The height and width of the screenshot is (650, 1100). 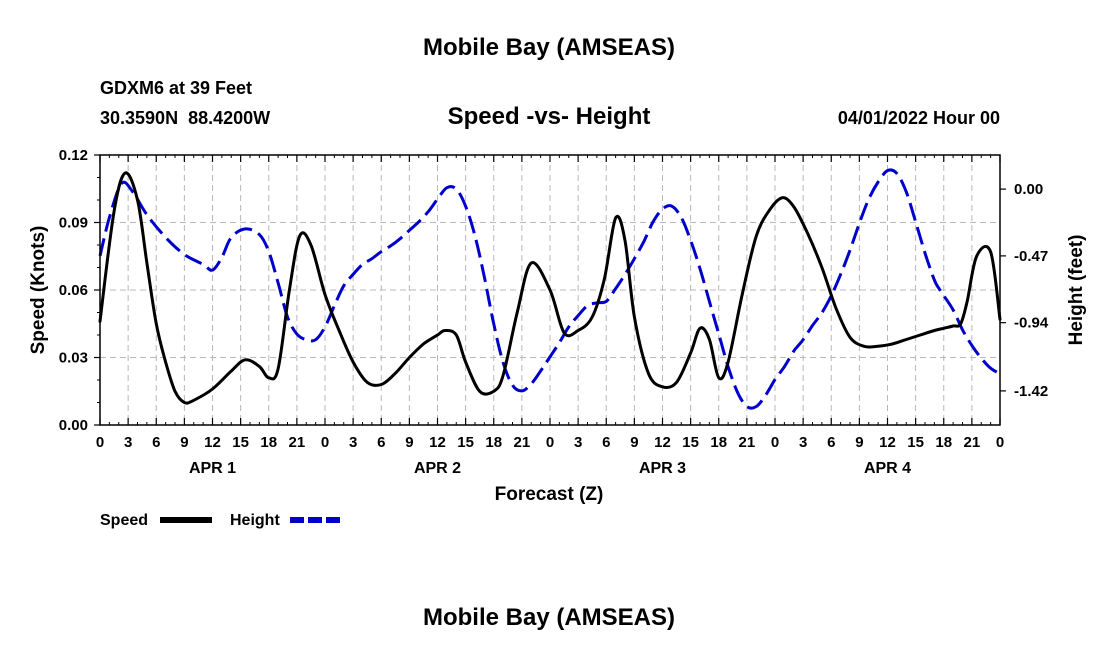 I want to click on station-label: GDXM6 at 39 Feet, so click(x=176, y=88).